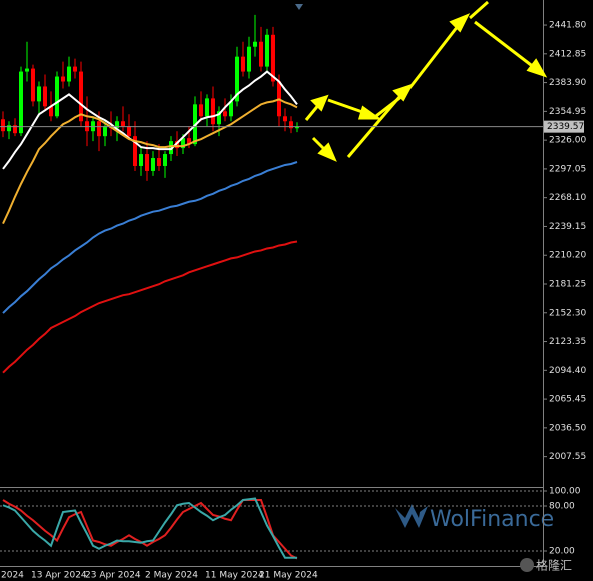 The height and width of the screenshot is (581, 593). I want to click on y-tick-label: 2268.10, so click(567, 198).